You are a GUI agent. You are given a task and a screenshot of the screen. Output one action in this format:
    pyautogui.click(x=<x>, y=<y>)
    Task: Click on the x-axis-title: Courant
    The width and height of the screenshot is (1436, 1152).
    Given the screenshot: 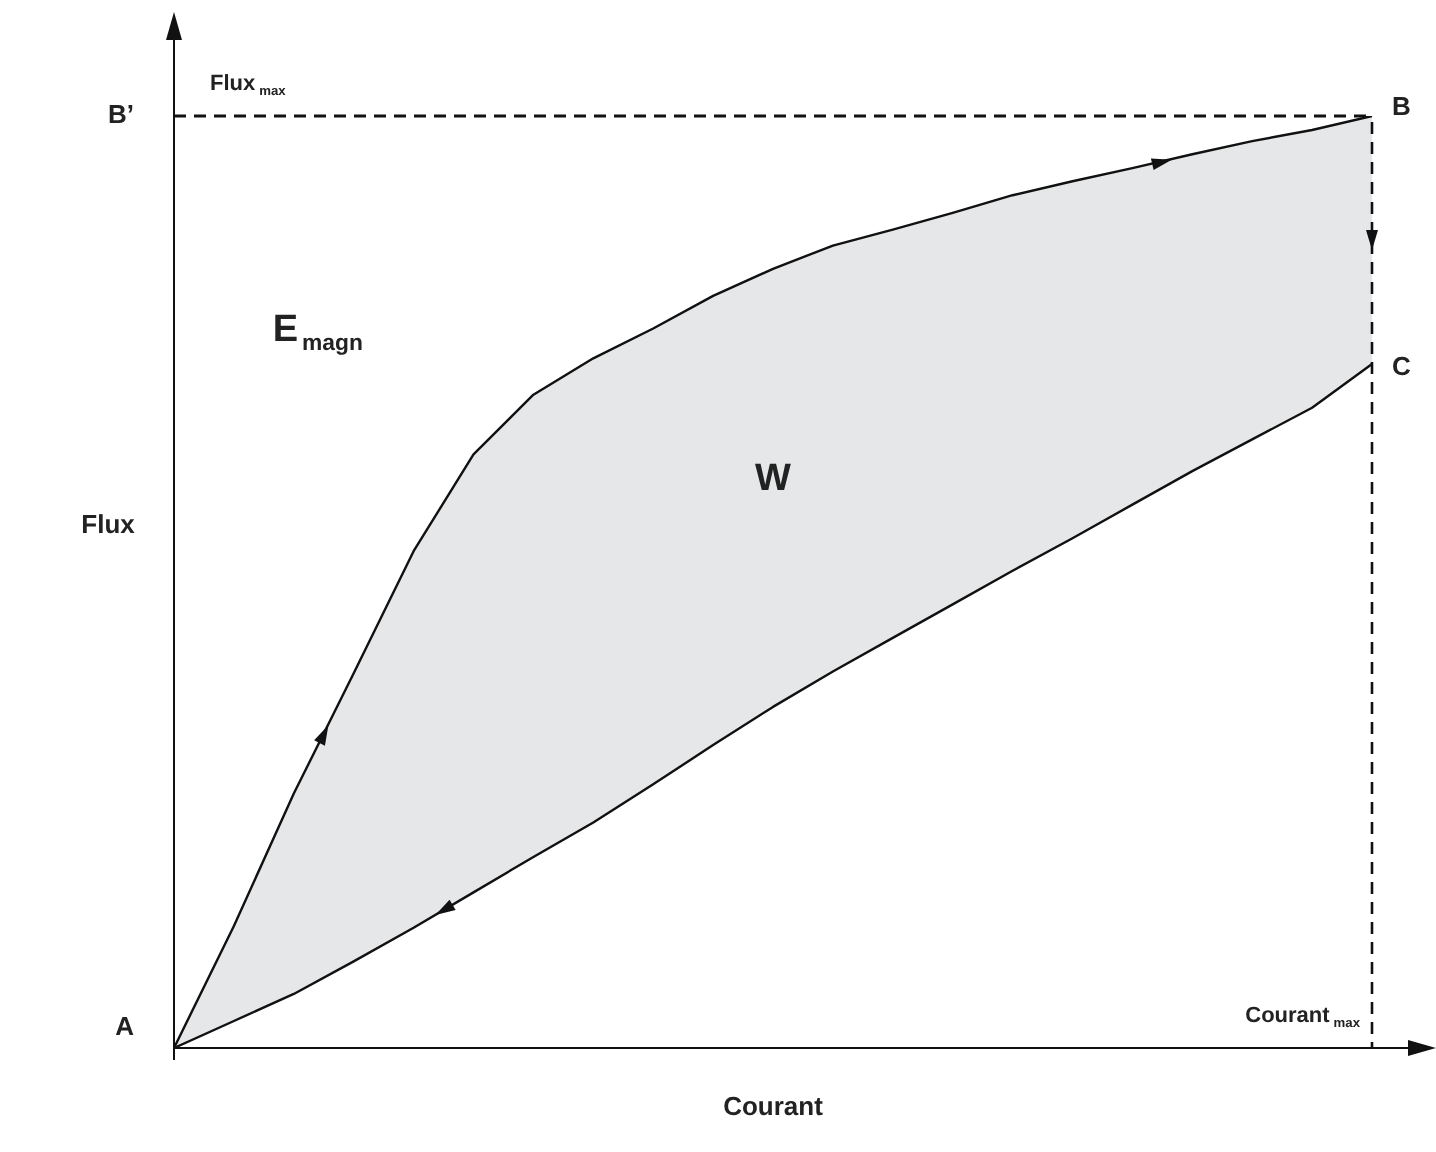 What is the action you would take?
    pyautogui.click(x=774, y=1106)
    